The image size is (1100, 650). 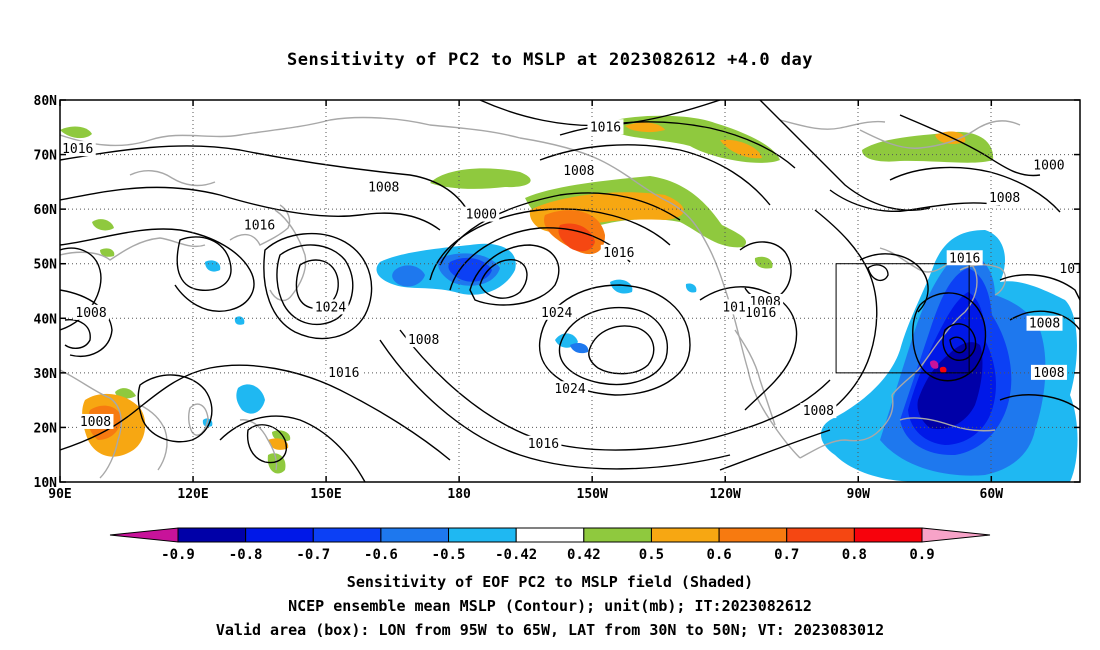 What do you see at coordinates (992, 494) in the screenshot?
I see `lon-label: 60W` at bounding box center [992, 494].